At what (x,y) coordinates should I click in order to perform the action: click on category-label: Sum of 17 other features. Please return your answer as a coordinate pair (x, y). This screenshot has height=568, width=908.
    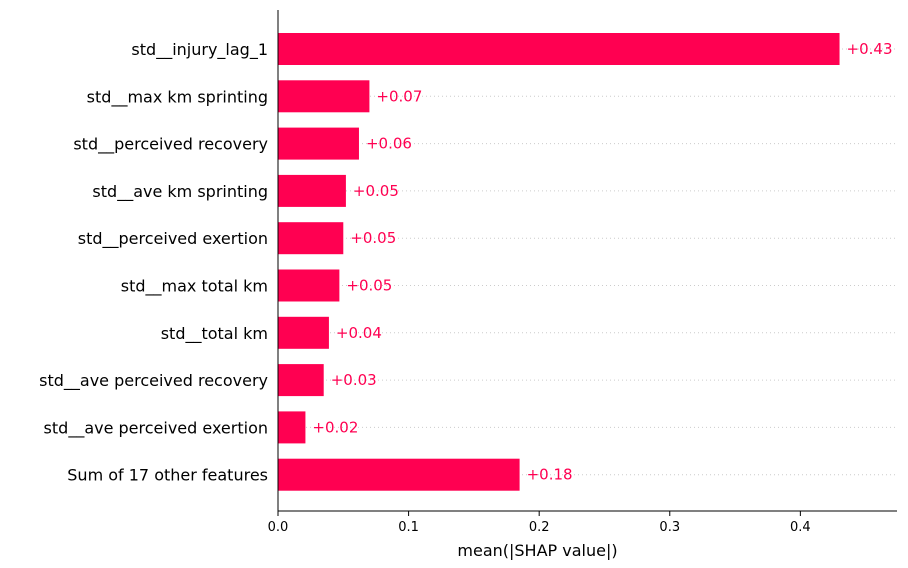
    Looking at the image, I should click on (167, 475).